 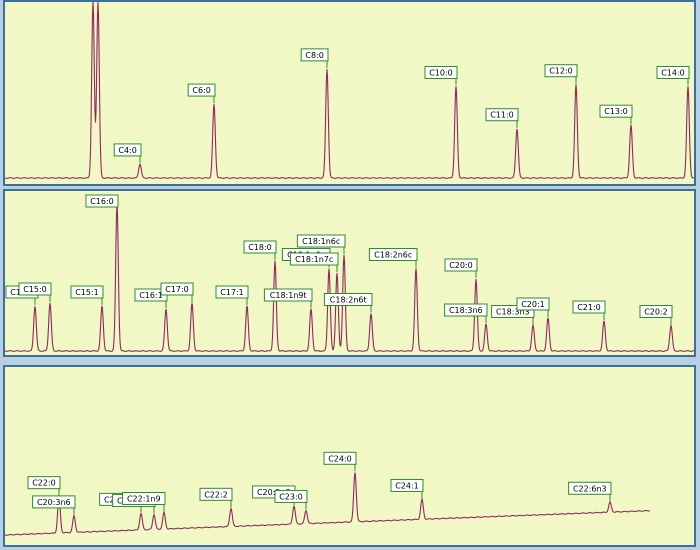 I want to click on peak-label-text: C20:2, so click(x=656, y=312).